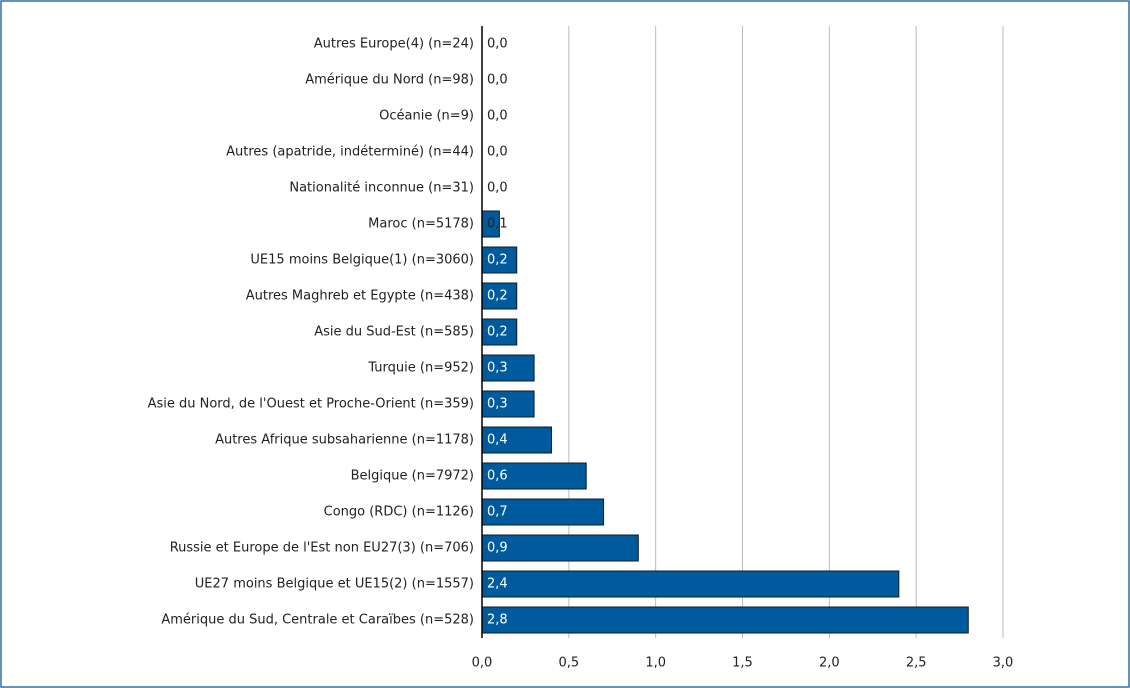  Describe the element at coordinates (497, 224) in the screenshot. I see `value-label: 0,1` at that location.